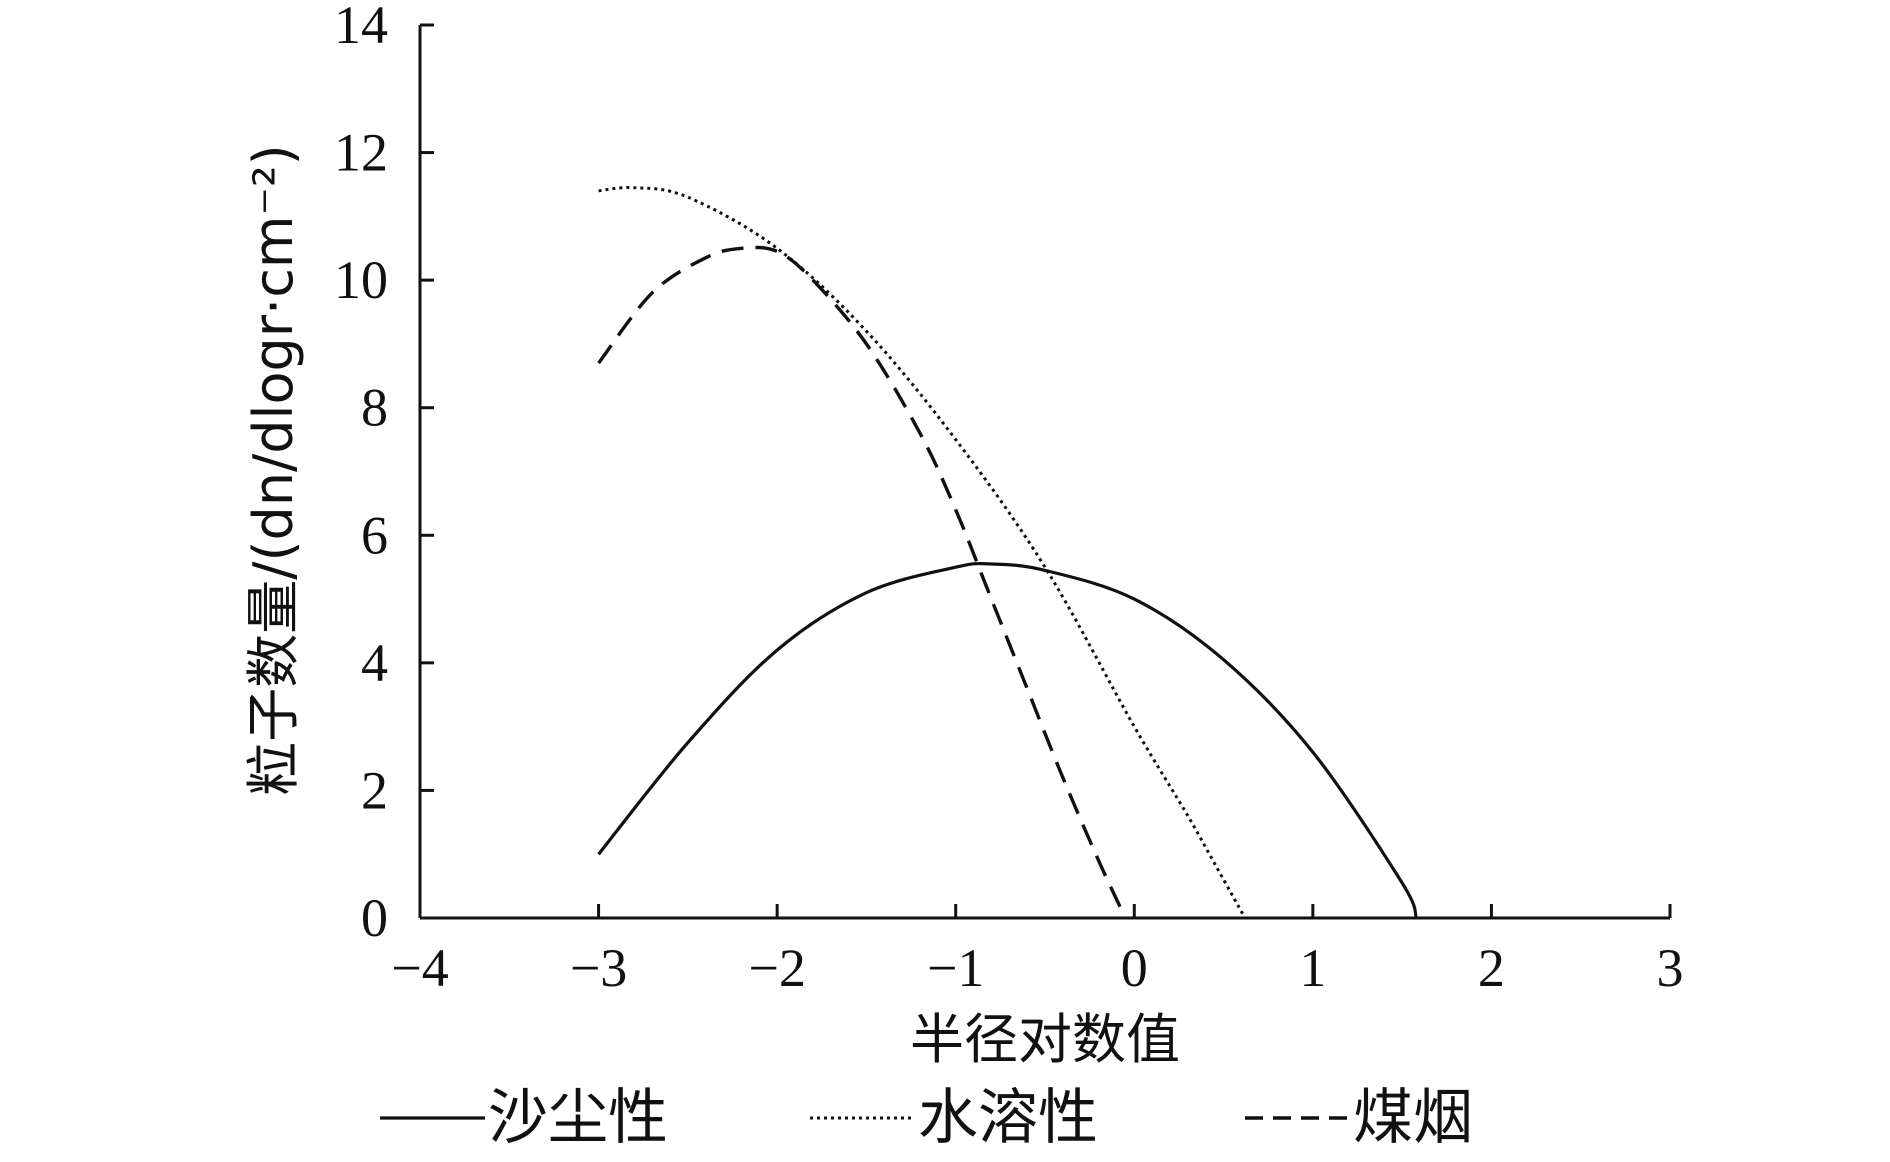  Describe the element at coordinates (776, 968) in the screenshot. I see `x-tick-label: −2` at that location.